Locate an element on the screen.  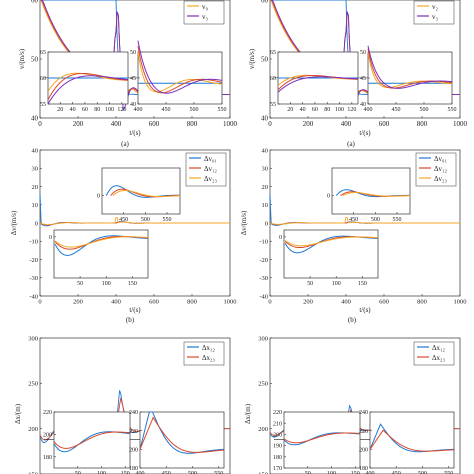
x-tick-label: 40 is located at coordinates (303, 110).